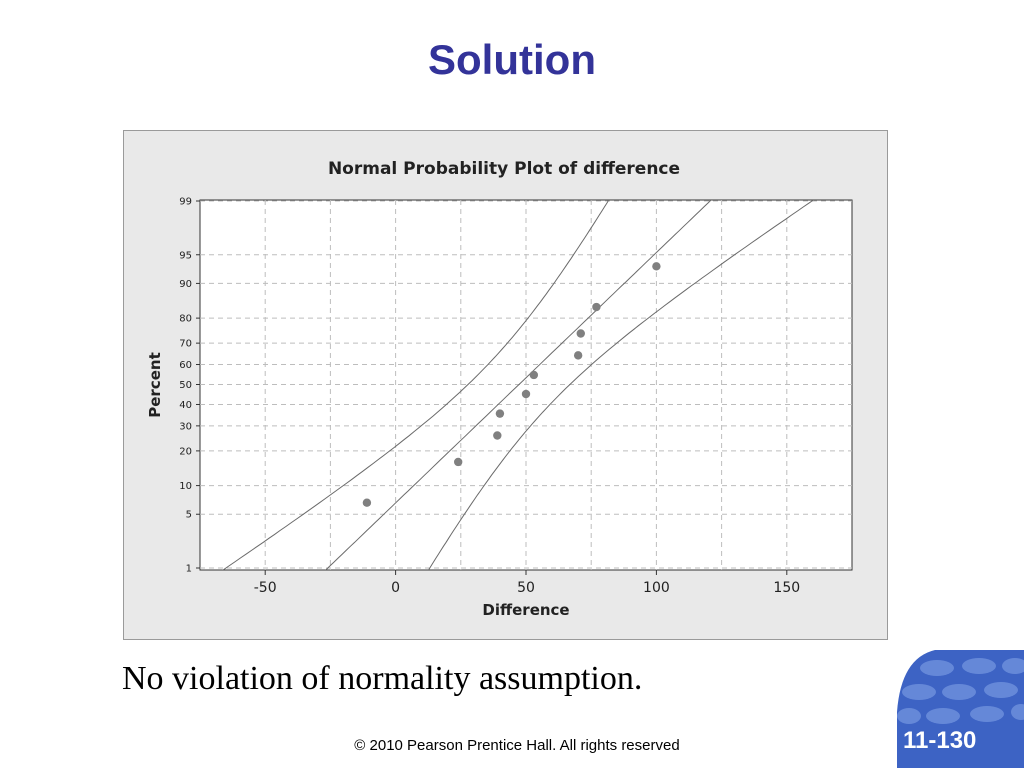  Describe the element at coordinates (185, 405) in the screenshot. I see `y-tick-label: 40` at that location.